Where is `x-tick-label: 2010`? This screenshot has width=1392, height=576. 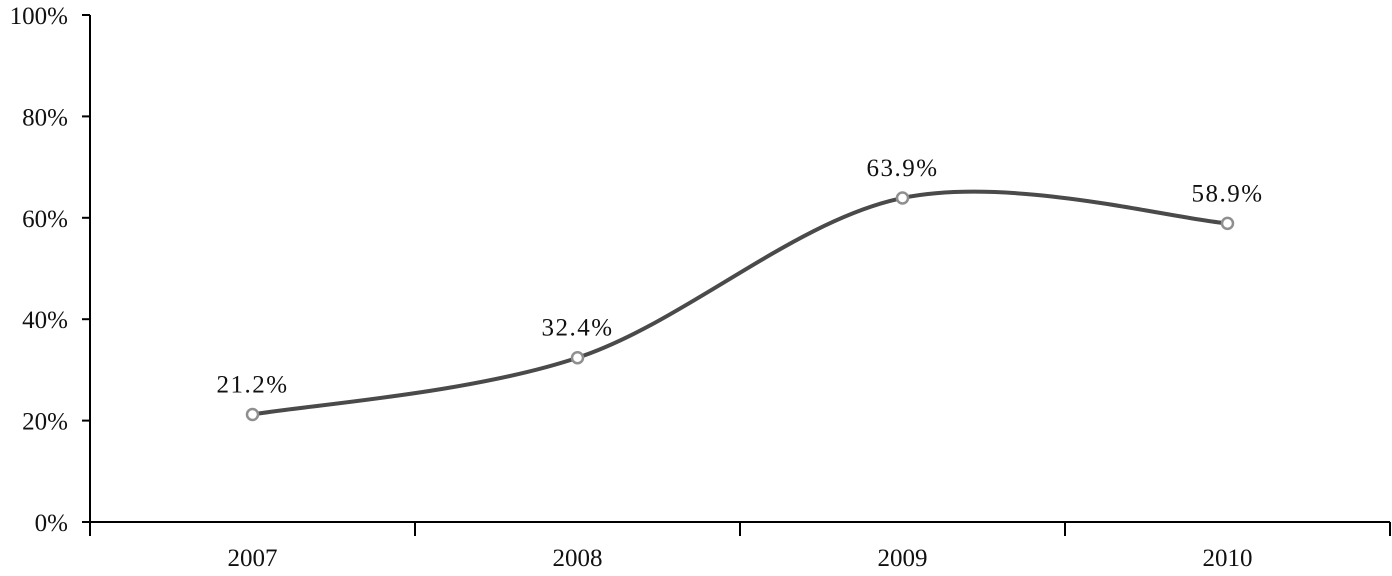 x-tick-label: 2010 is located at coordinates (1228, 558).